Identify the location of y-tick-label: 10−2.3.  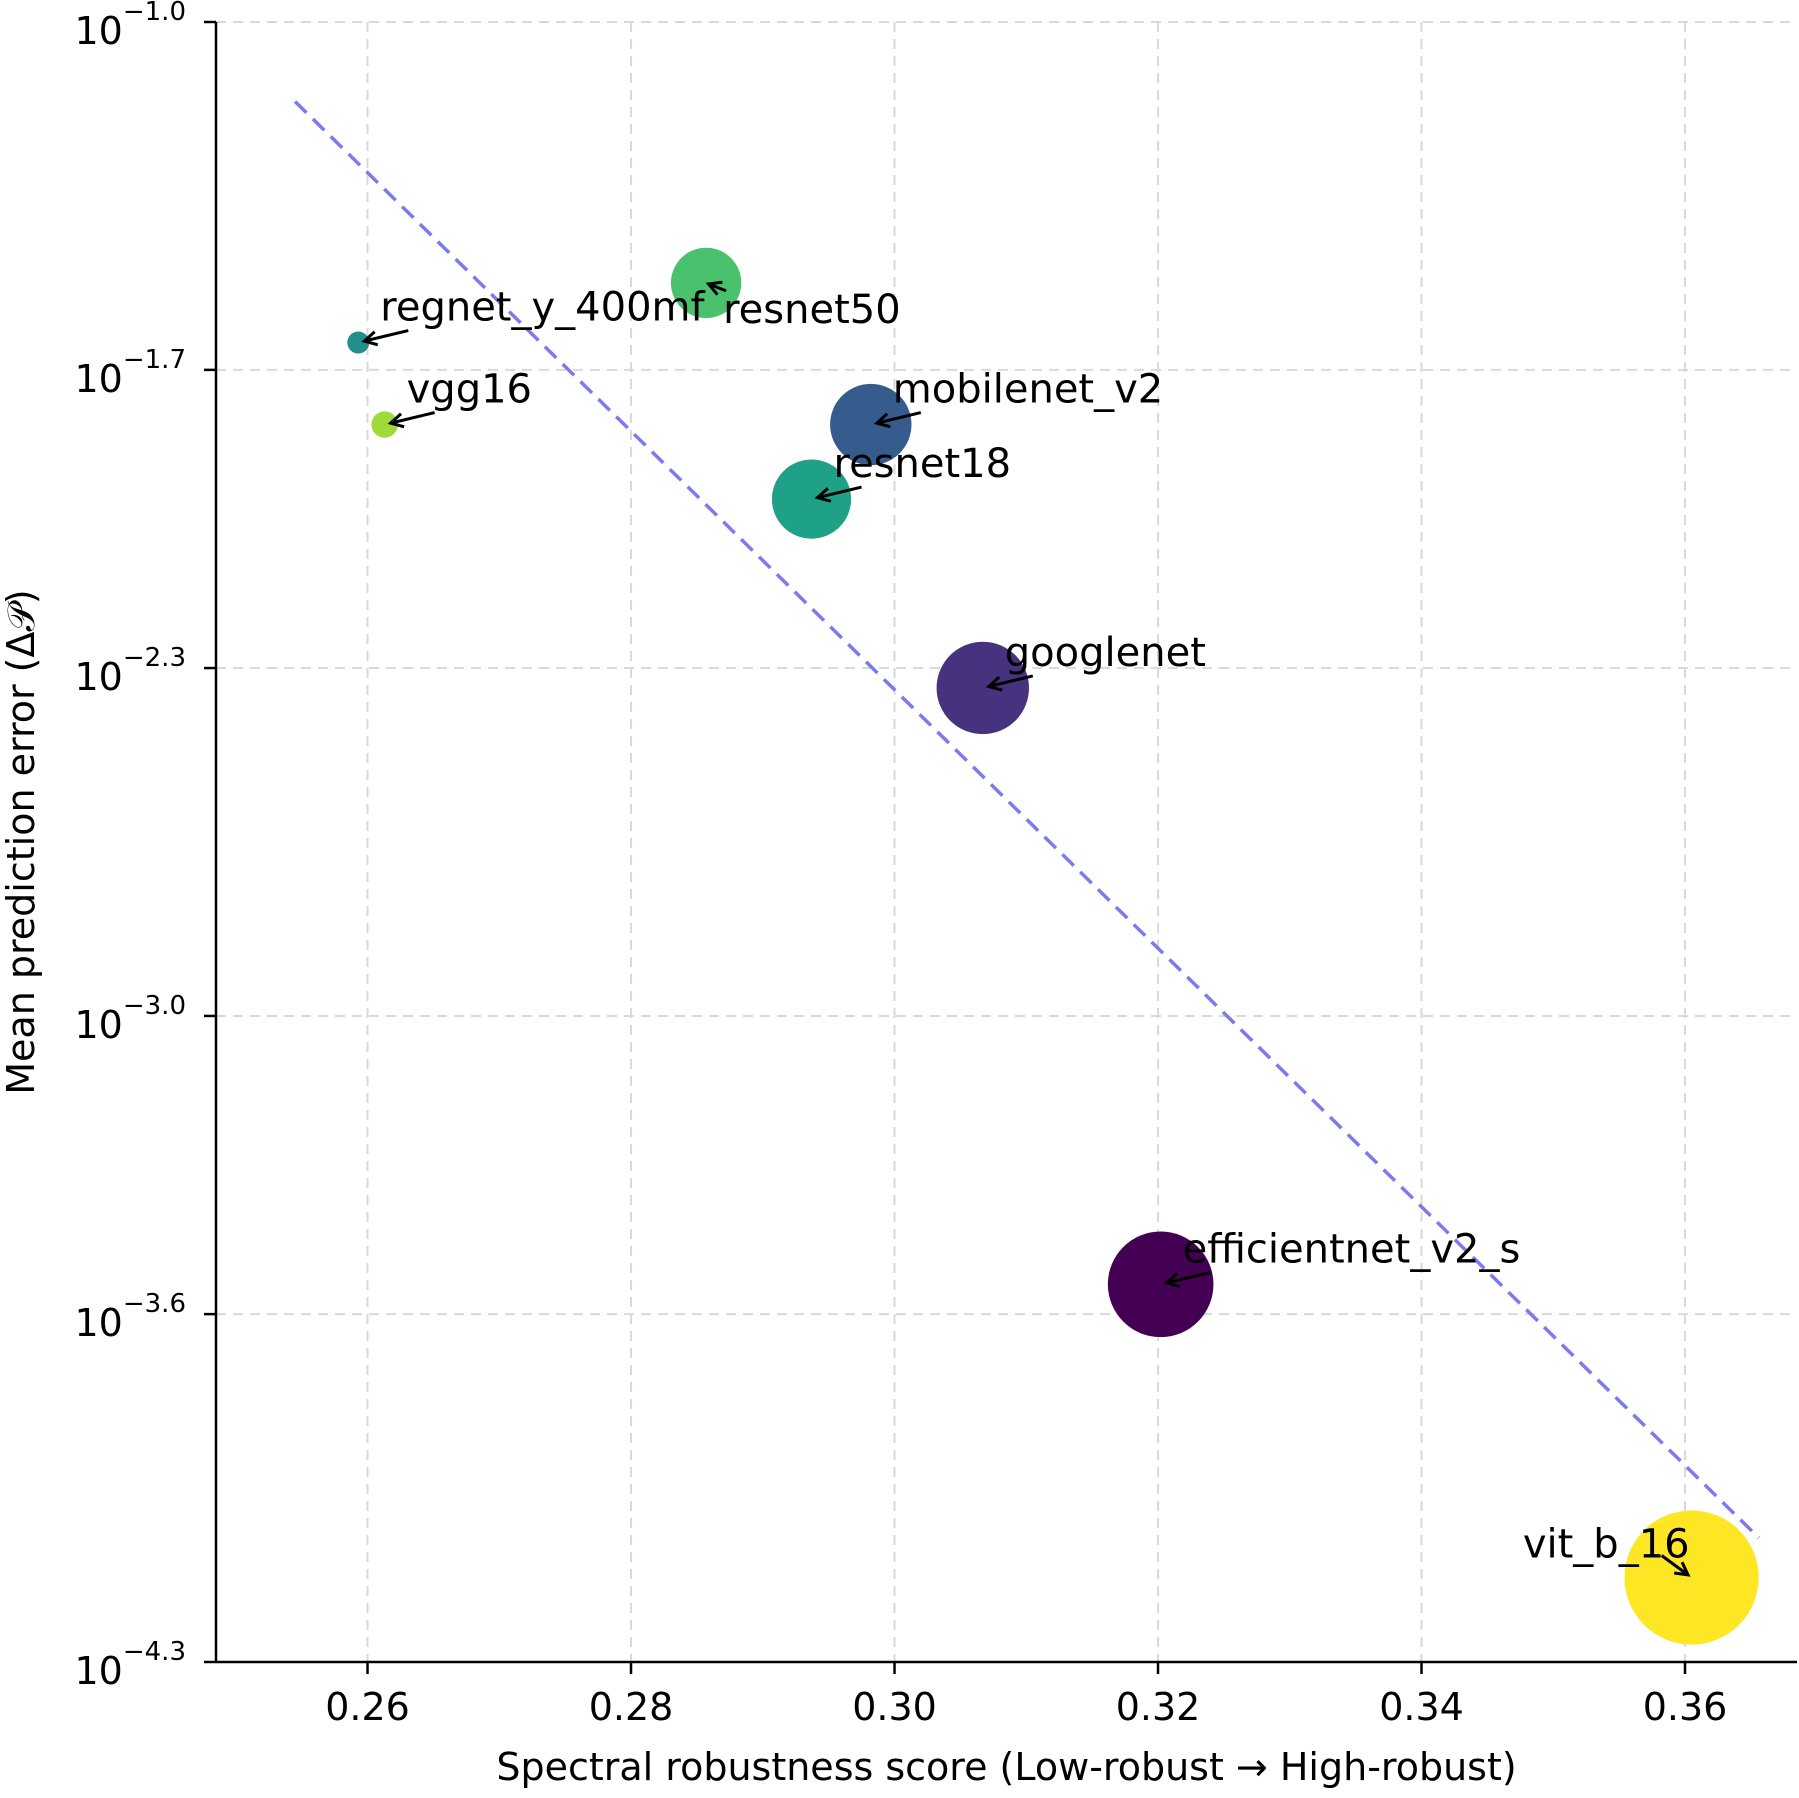
(131, 671).